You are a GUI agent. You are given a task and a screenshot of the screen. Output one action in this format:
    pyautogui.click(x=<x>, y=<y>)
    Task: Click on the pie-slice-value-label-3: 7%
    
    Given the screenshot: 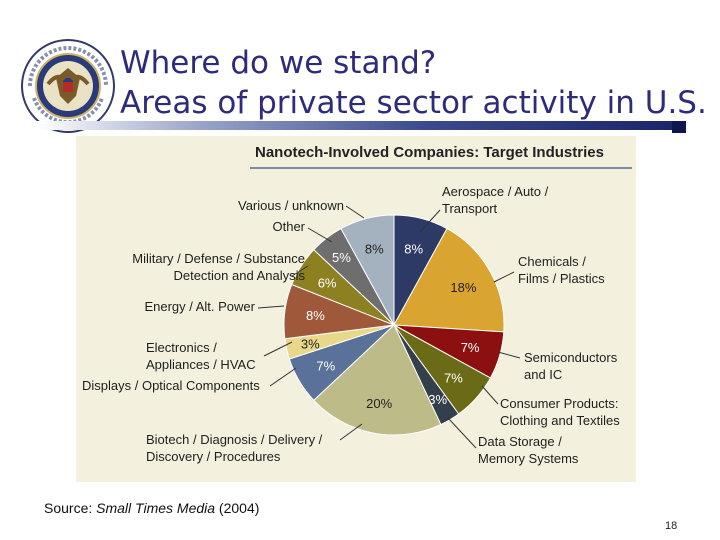 What is the action you would take?
    pyautogui.click(x=470, y=347)
    